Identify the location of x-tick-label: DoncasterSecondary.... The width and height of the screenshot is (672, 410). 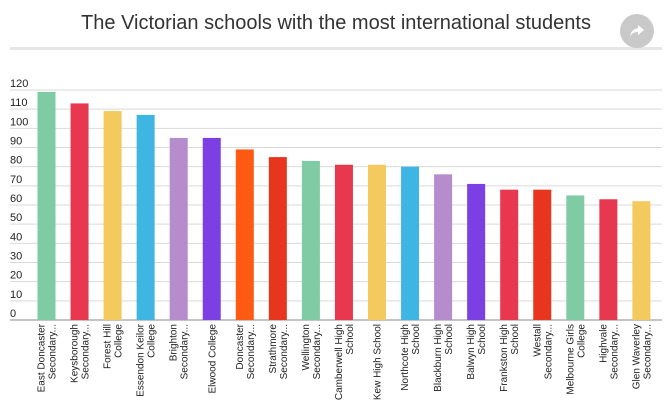
(246, 351).